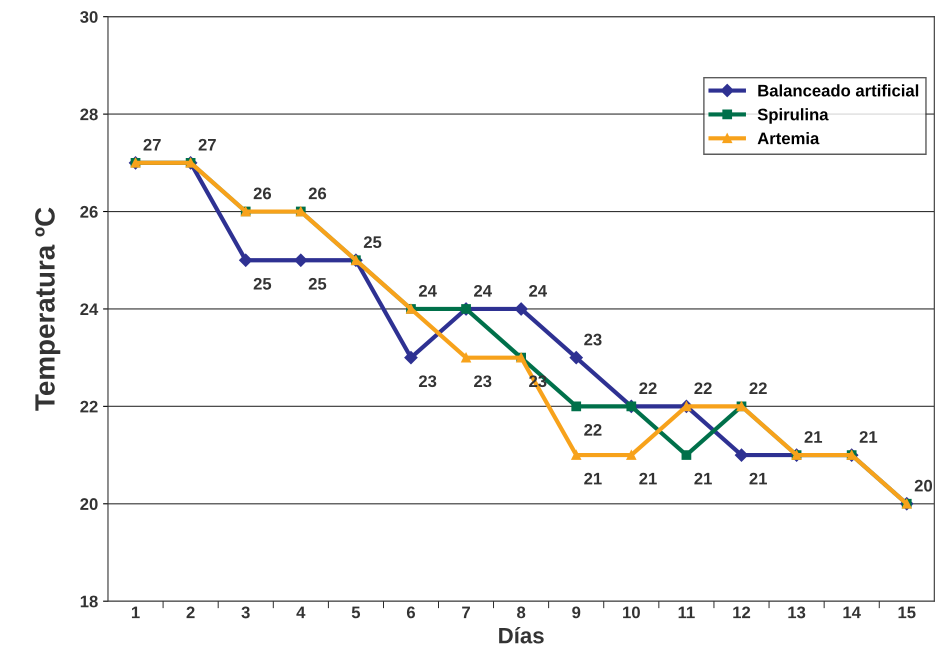 The width and height of the screenshot is (939, 668). What do you see at coordinates (89, 114) in the screenshot?
I see `y-tick-label: 28` at bounding box center [89, 114].